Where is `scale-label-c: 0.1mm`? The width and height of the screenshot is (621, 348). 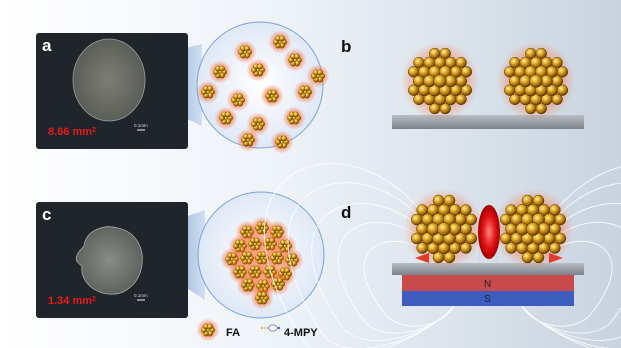
scale-label-c: 0.1mm is located at coordinates (141, 295).